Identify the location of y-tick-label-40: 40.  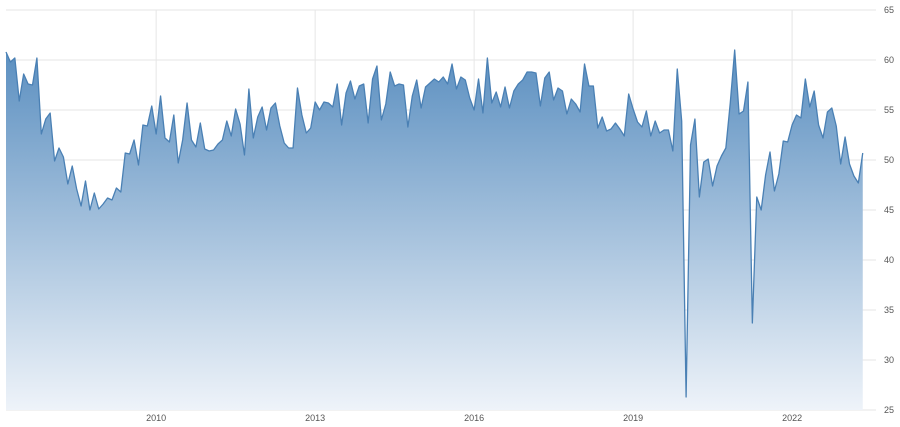
(889, 260).